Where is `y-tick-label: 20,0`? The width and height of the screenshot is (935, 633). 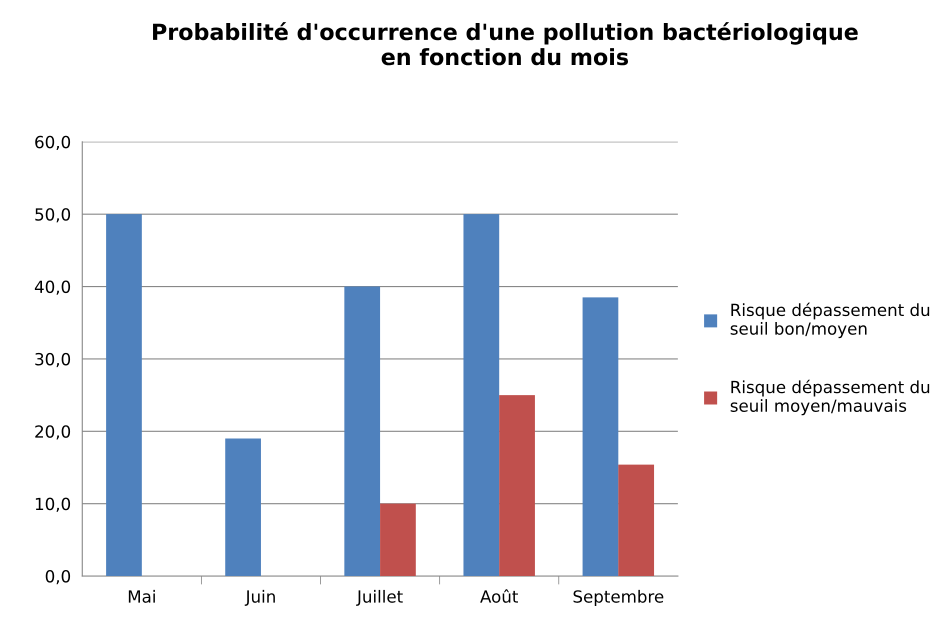 y-tick-label: 20,0 is located at coordinates (52, 432).